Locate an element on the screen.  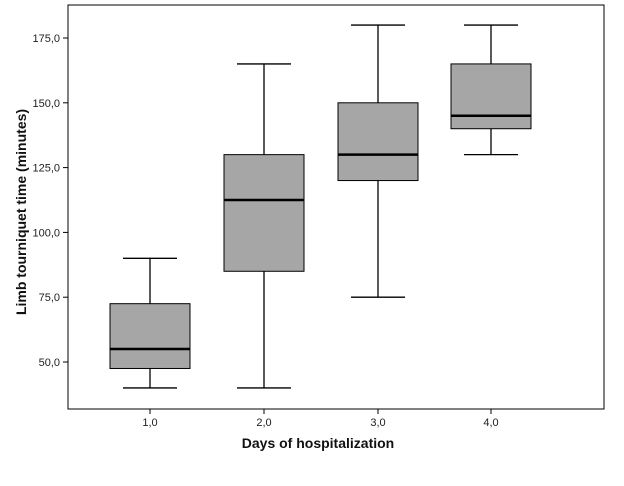
x-tick-label: 2,0 is located at coordinates (263, 423).